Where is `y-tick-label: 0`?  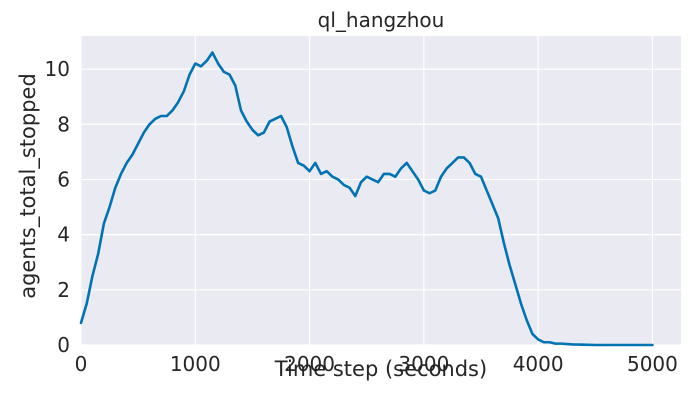
y-tick-label: 0 is located at coordinates (63, 345).